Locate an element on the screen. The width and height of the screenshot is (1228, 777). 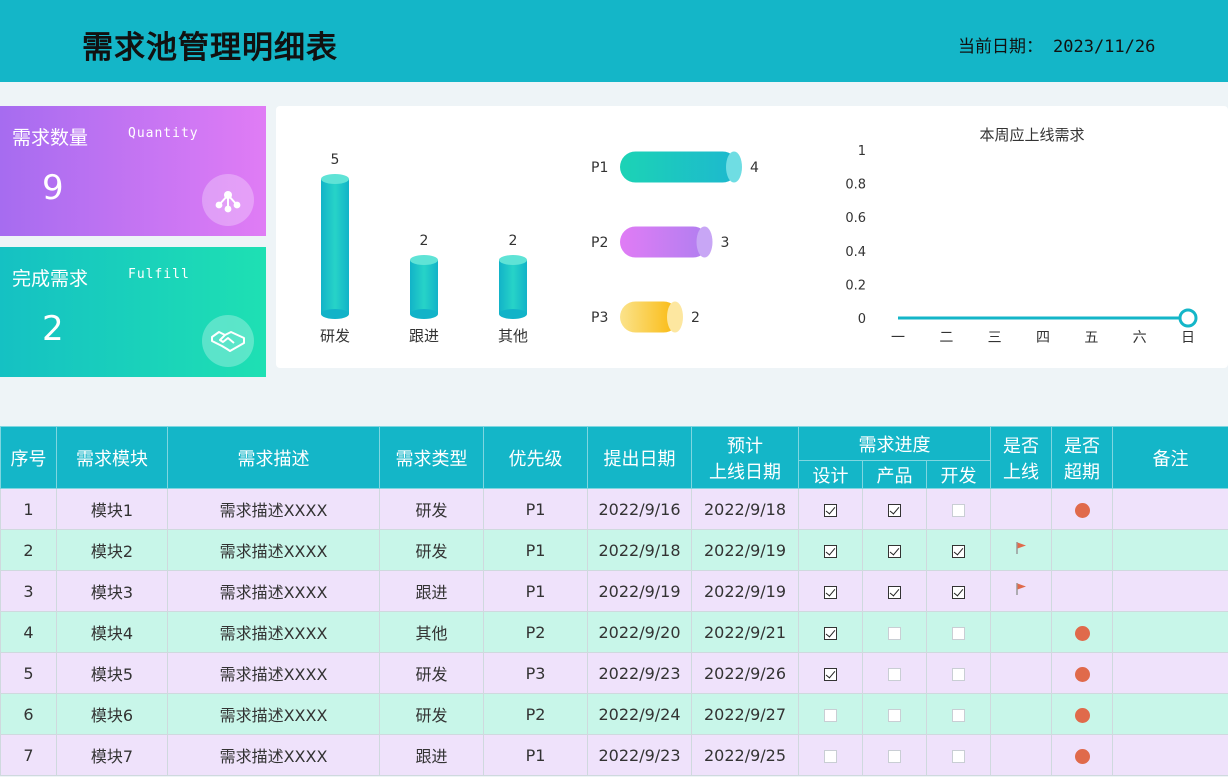
hbar-value-label: 2 is located at coordinates (695, 318).